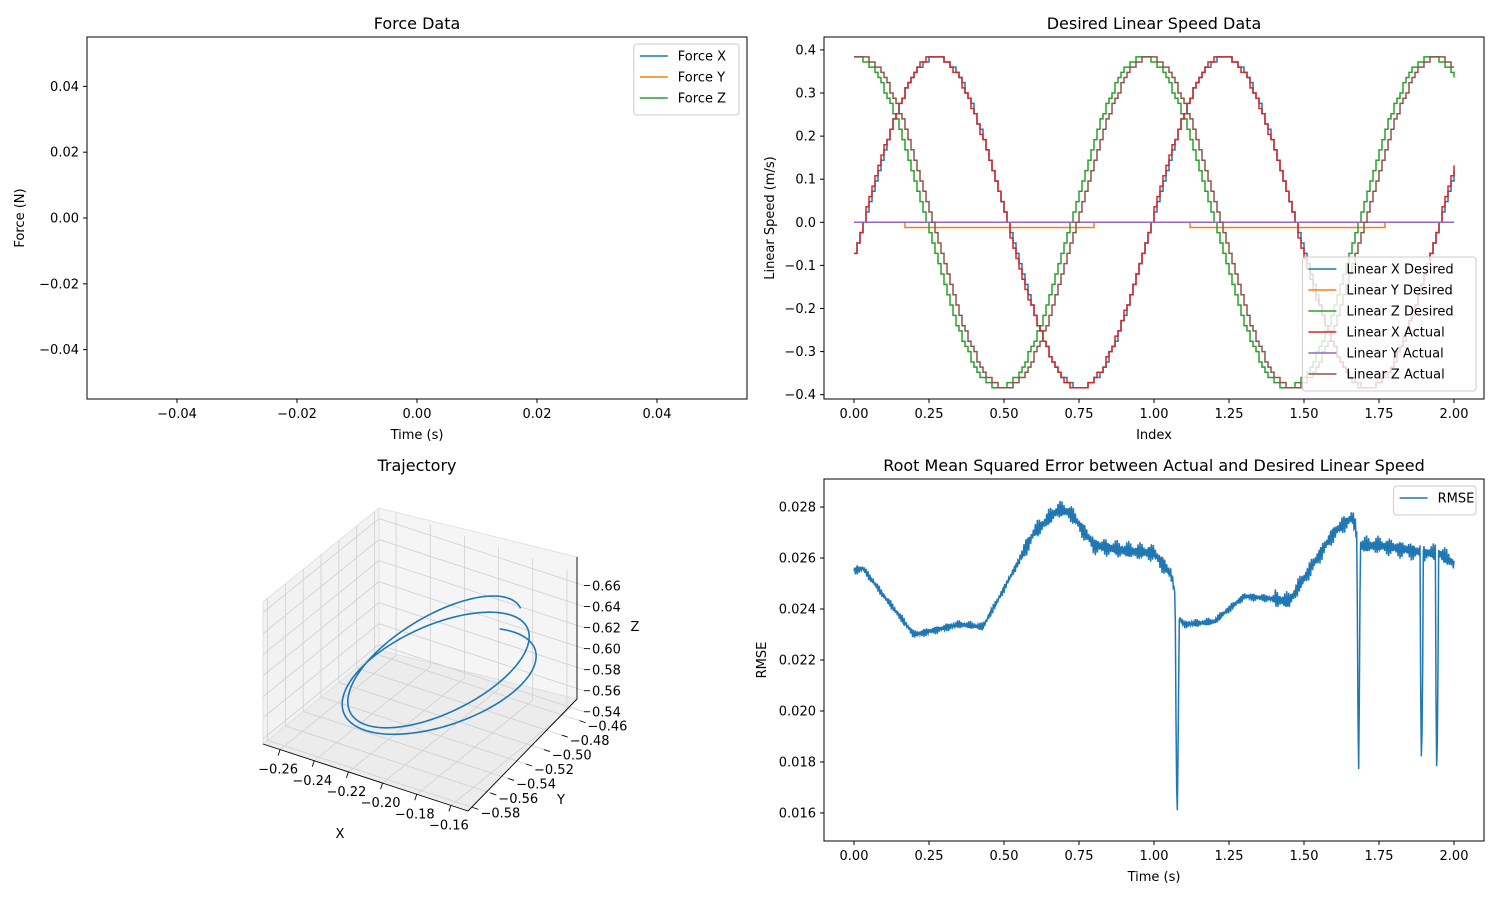 The image size is (1500, 900). I want to click on y-axis-label: RMSE, so click(762, 660).